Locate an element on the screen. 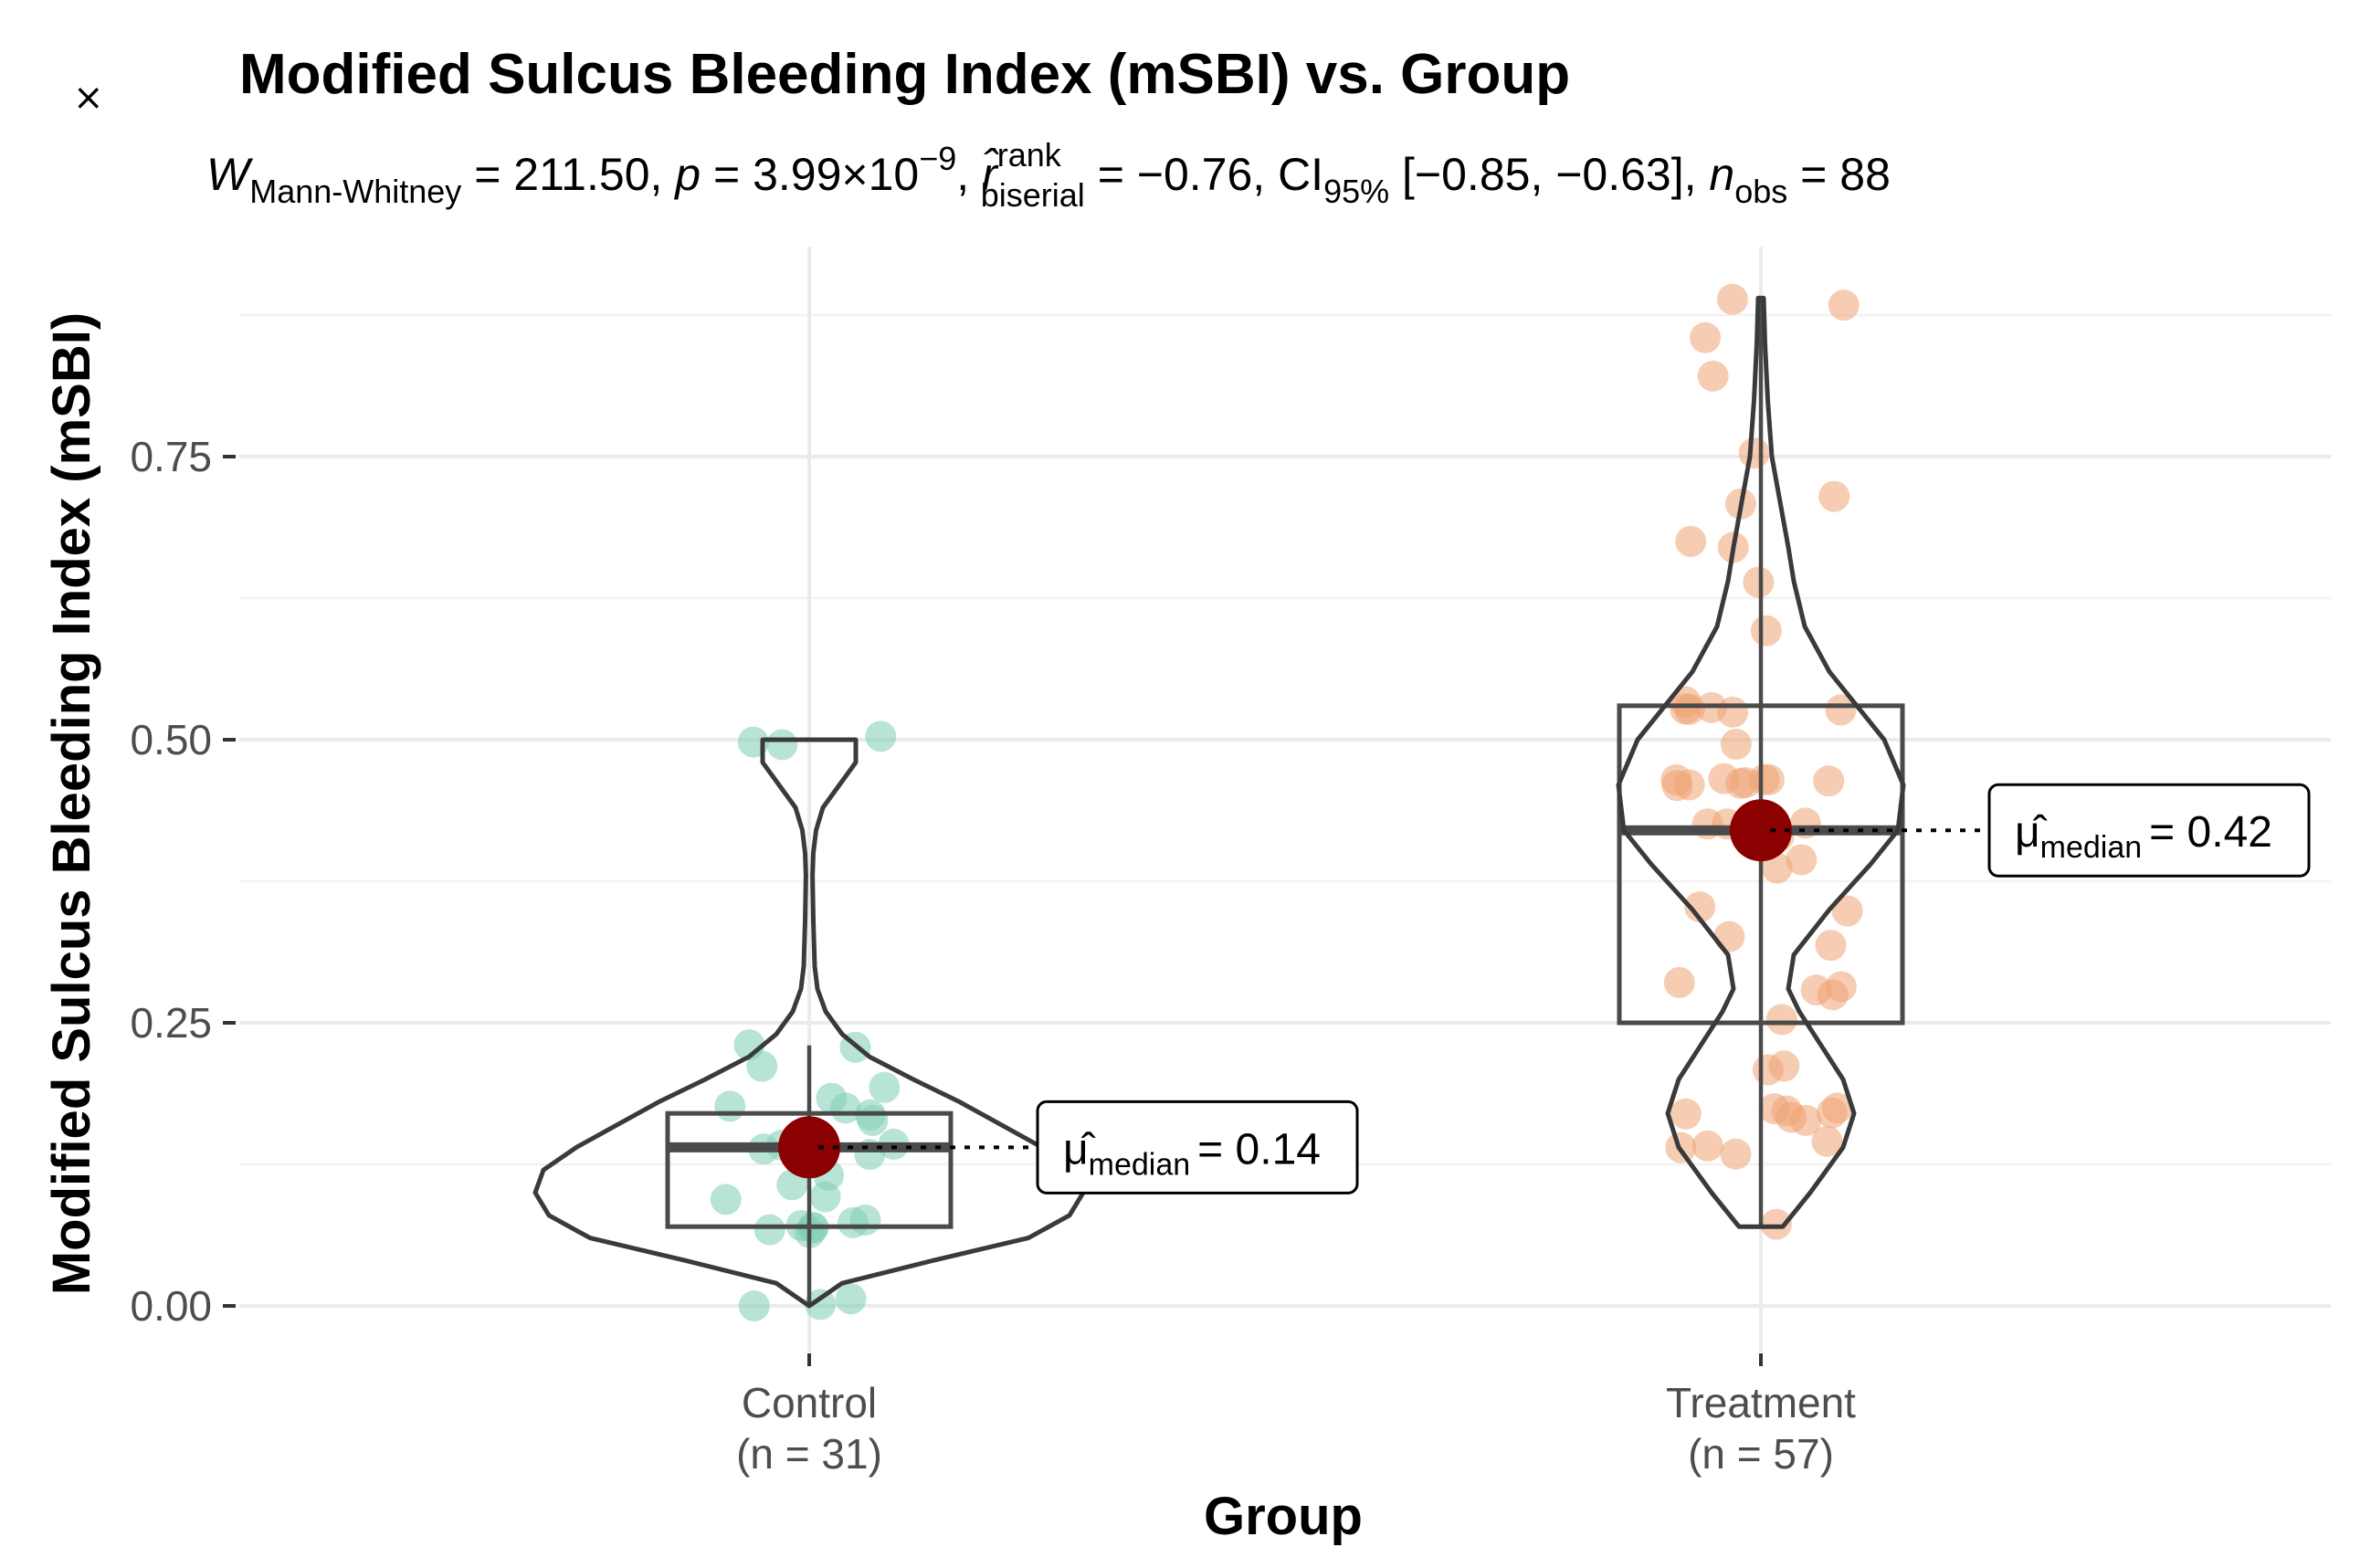  effect-sub: biserial is located at coordinates (1033, 195).